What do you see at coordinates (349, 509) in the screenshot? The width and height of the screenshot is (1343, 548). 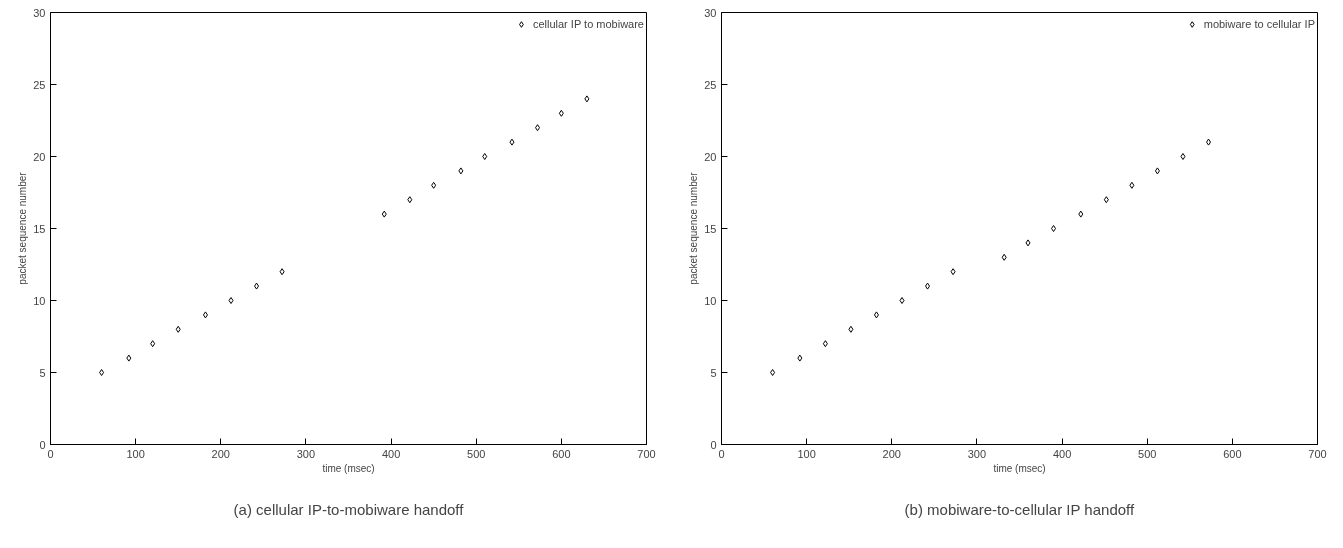 I see `text: (a) cellular IP-to-mobiware handoff` at bounding box center [349, 509].